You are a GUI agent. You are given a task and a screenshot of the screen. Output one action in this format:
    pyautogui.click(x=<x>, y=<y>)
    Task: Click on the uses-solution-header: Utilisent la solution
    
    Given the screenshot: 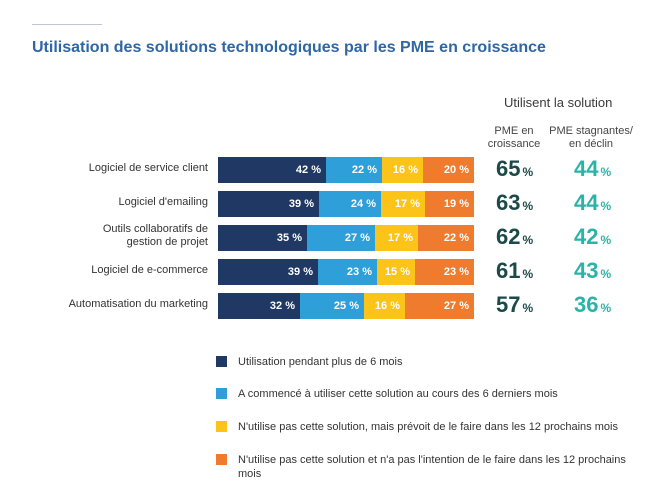 What is the action you would take?
    pyautogui.click(x=558, y=102)
    